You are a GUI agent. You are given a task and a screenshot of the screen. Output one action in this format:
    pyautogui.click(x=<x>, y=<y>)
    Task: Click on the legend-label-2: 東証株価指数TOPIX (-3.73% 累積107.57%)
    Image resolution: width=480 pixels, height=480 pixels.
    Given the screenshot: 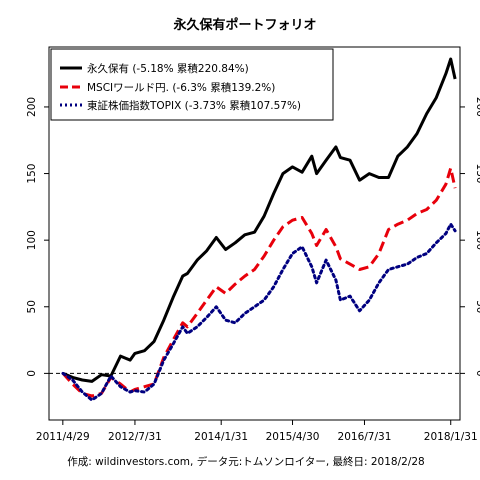 What is the action you would take?
    pyautogui.click(x=194, y=105)
    